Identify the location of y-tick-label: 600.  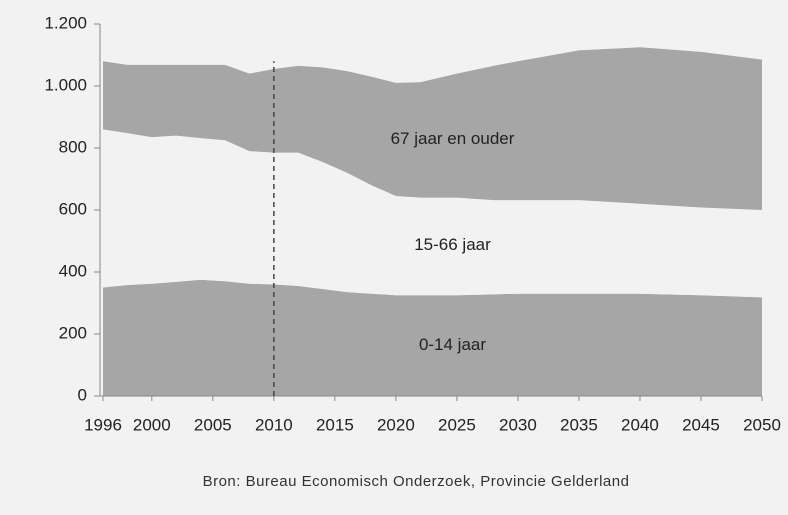
(73, 208).